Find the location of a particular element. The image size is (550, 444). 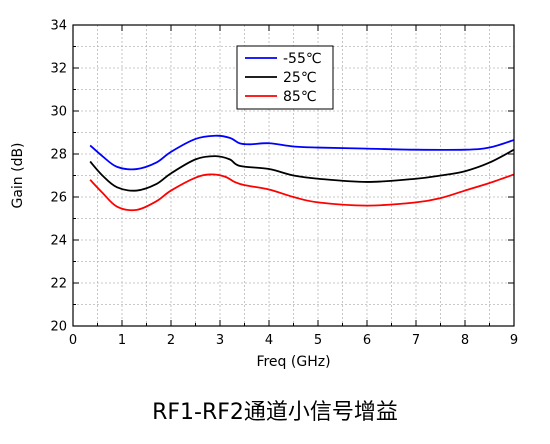

series-lines is located at coordinates (302, 173).